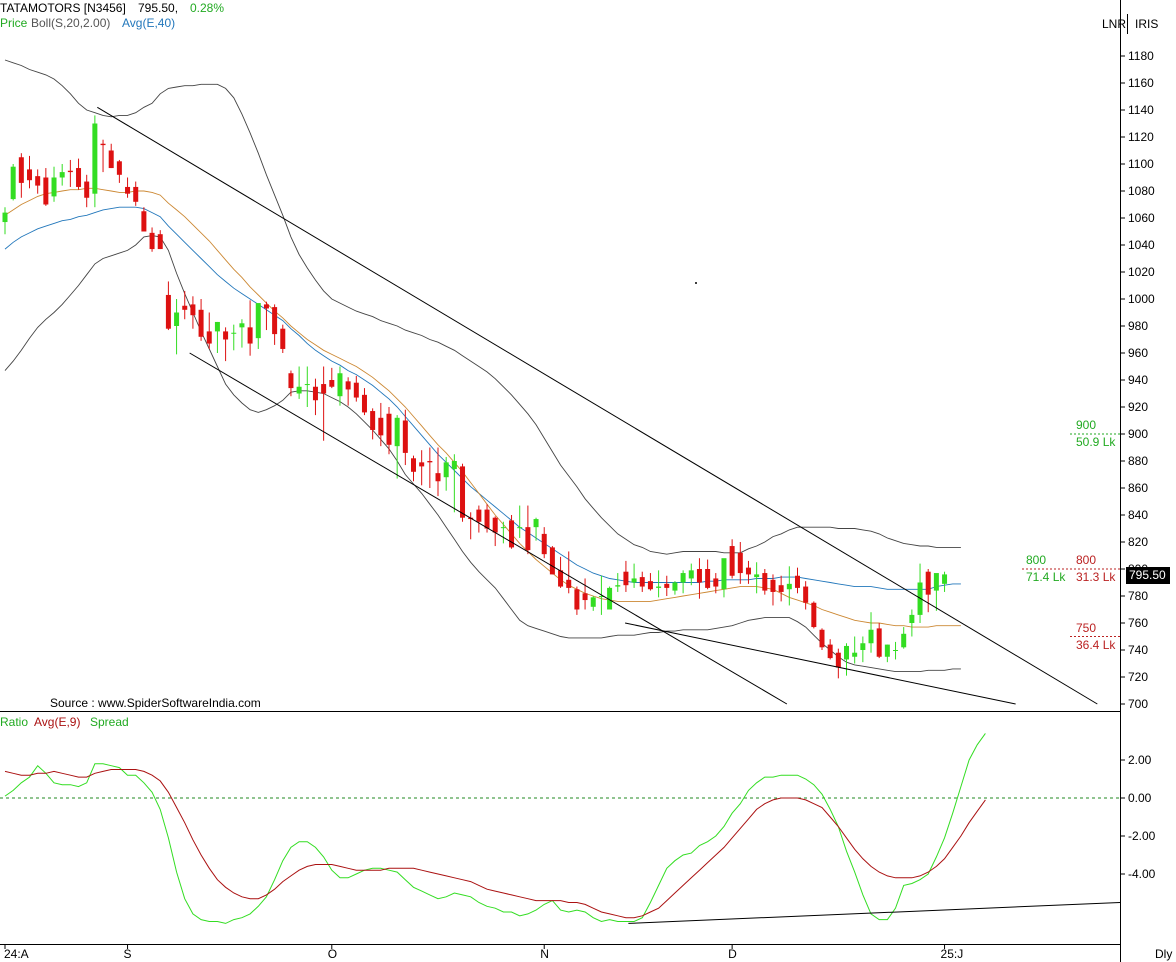  I want to click on legend-boll: Boll(S,20,2.00), so click(71, 23).